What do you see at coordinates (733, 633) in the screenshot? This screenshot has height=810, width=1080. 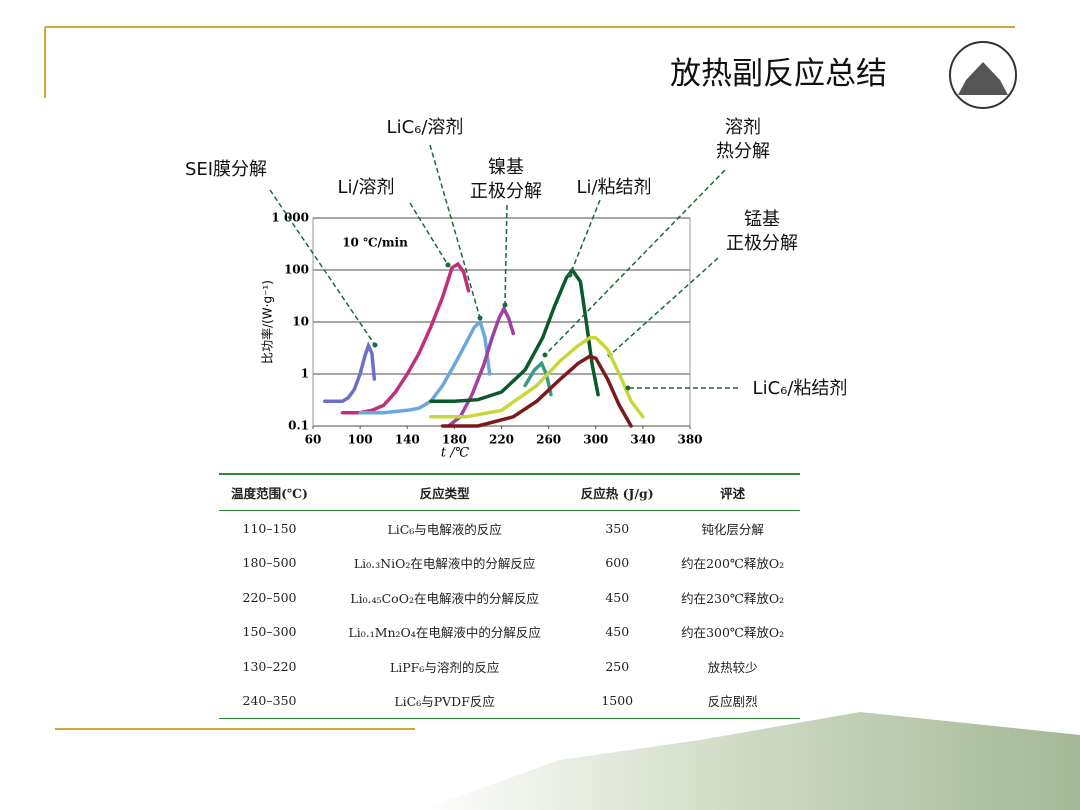 I see `table-cell: 约在300℃释放O₂` at bounding box center [733, 633].